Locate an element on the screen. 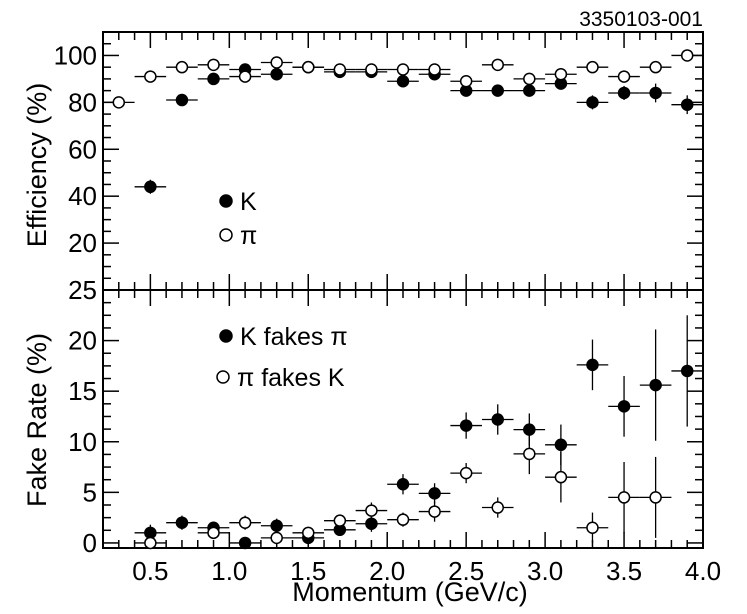 The image size is (747, 614). x-tick-label: 1.5 is located at coordinates (308, 571).